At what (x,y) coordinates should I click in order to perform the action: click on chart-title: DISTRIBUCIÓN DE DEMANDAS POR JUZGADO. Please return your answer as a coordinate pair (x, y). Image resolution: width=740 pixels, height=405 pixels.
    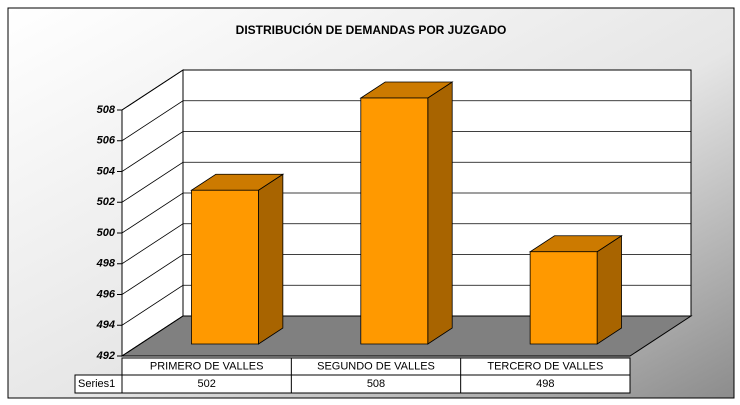
    Looking at the image, I should click on (371, 29).